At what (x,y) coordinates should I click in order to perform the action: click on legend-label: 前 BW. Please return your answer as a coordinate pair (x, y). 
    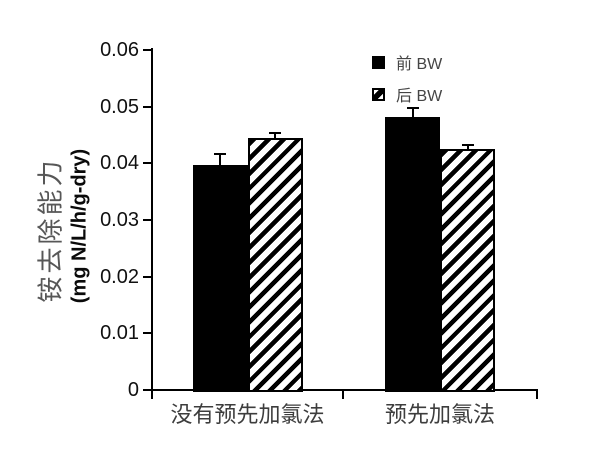
    Looking at the image, I should click on (419, 64).